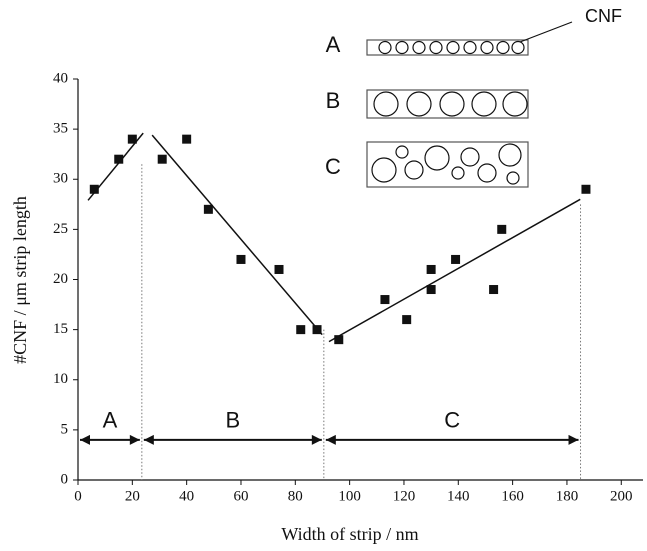  Describe the element at coordinates (512, 496) in the screenshot. I see `x-tick-label: 160` at that location.